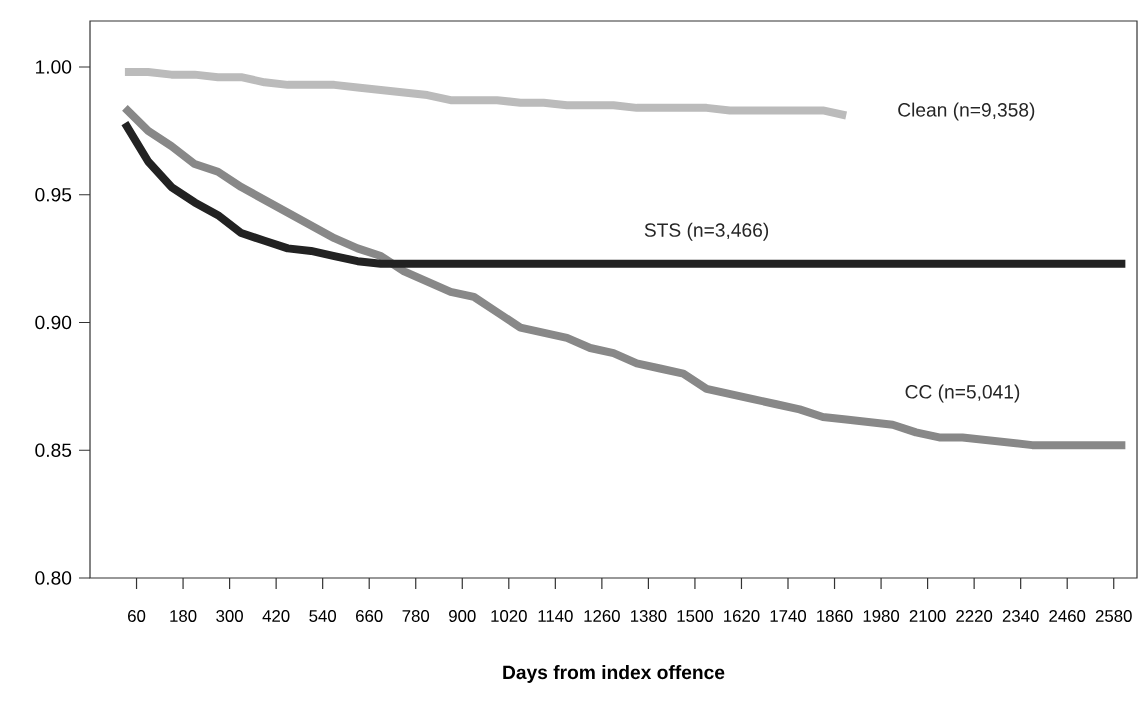 This screenshot has height=721, width=1142. I want to click on y-tick-label: 0.85, so click(53, 450).